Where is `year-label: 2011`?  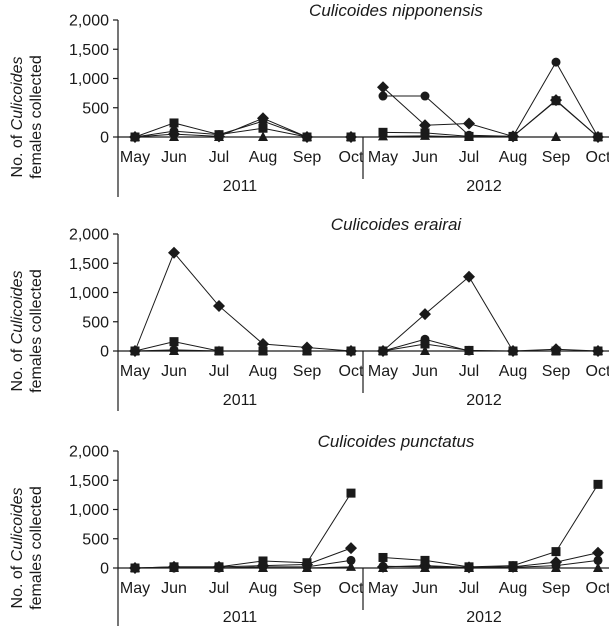 year-label: 2011 is located at coordinates (240, 400).